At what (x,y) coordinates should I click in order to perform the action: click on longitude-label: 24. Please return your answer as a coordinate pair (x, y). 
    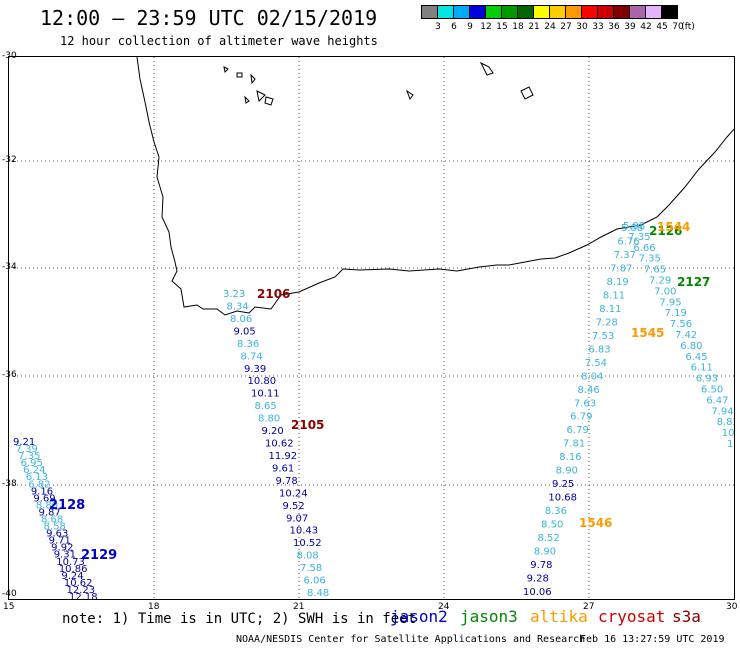
    Looking at the image, I should click on (444, 607).